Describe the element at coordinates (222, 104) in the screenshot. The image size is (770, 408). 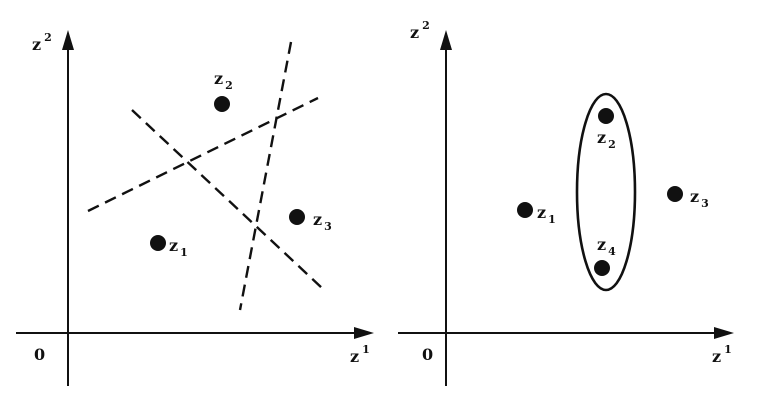
I see `left-point-z2` at that location.